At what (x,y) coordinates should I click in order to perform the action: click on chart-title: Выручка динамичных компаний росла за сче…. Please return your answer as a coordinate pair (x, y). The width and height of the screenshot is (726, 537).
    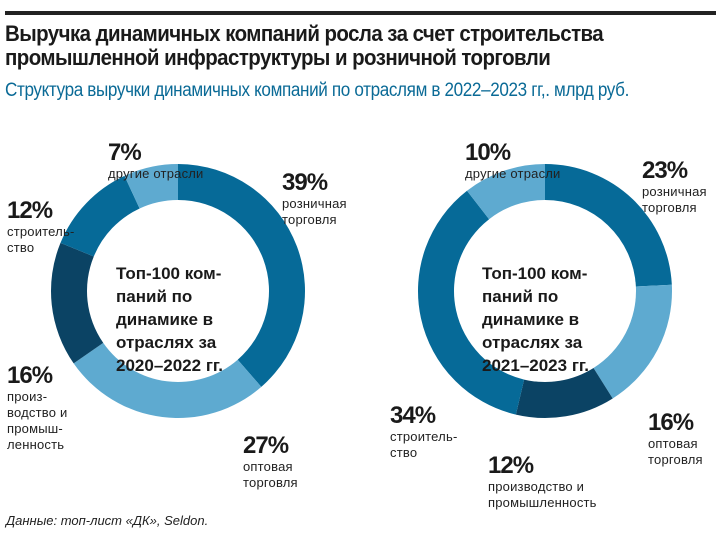
    Looking at the image, I should click on (304, 45).